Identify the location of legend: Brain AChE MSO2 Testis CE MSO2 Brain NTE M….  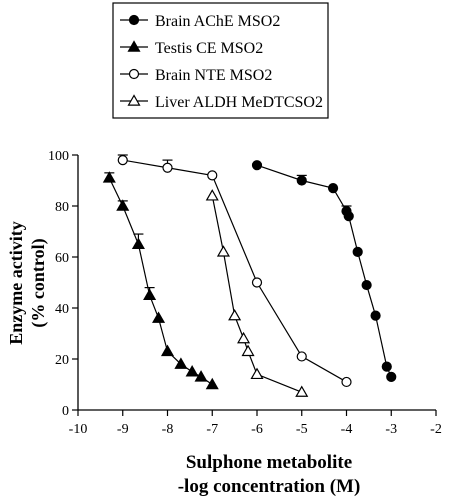
(220, 60).